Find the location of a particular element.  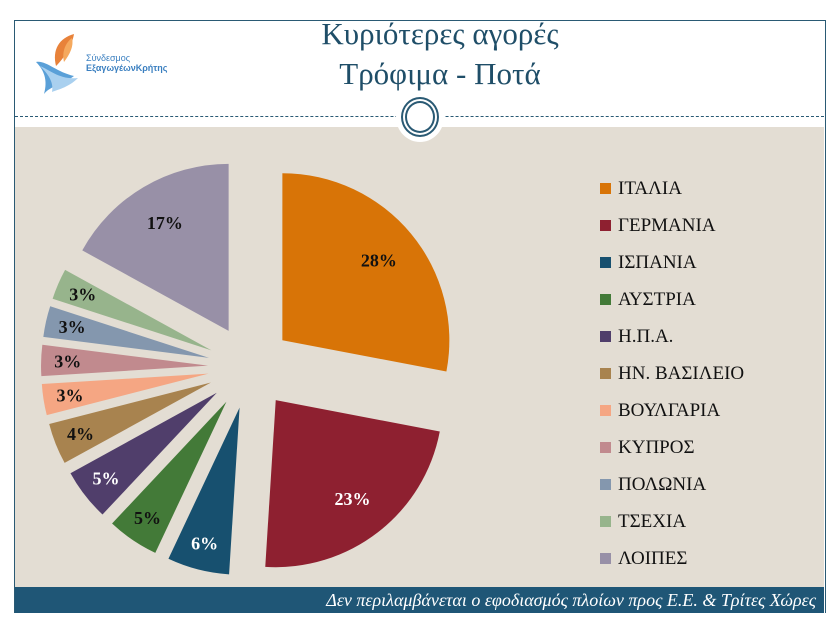

legend-label: ΗΝ. ΒΑΣΙΛΕΙΟ is located at coordinates (681, 373).